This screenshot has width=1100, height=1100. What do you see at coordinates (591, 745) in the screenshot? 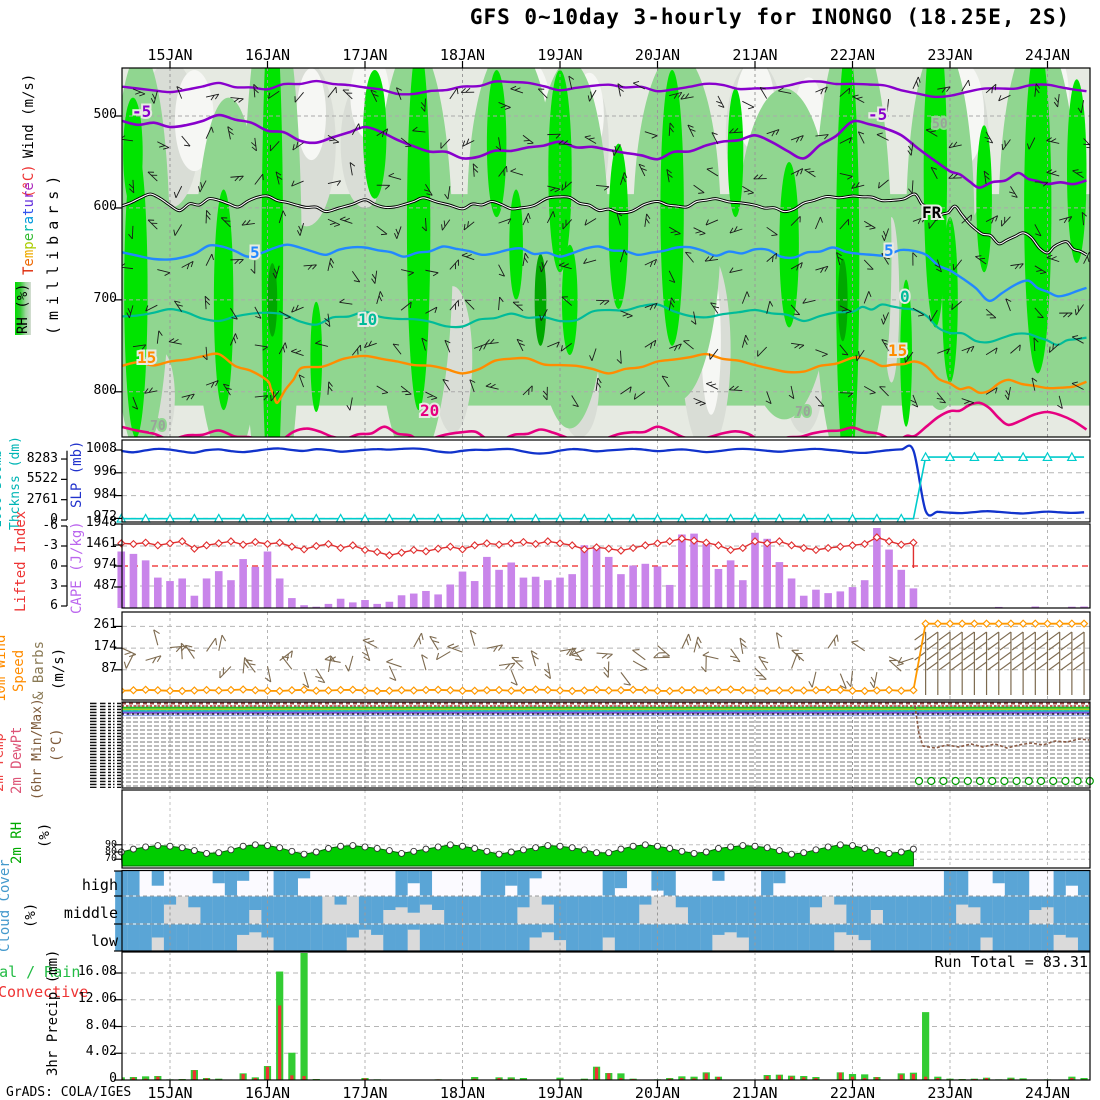
I see `t2m-panel` at bounding box center [591, 745].